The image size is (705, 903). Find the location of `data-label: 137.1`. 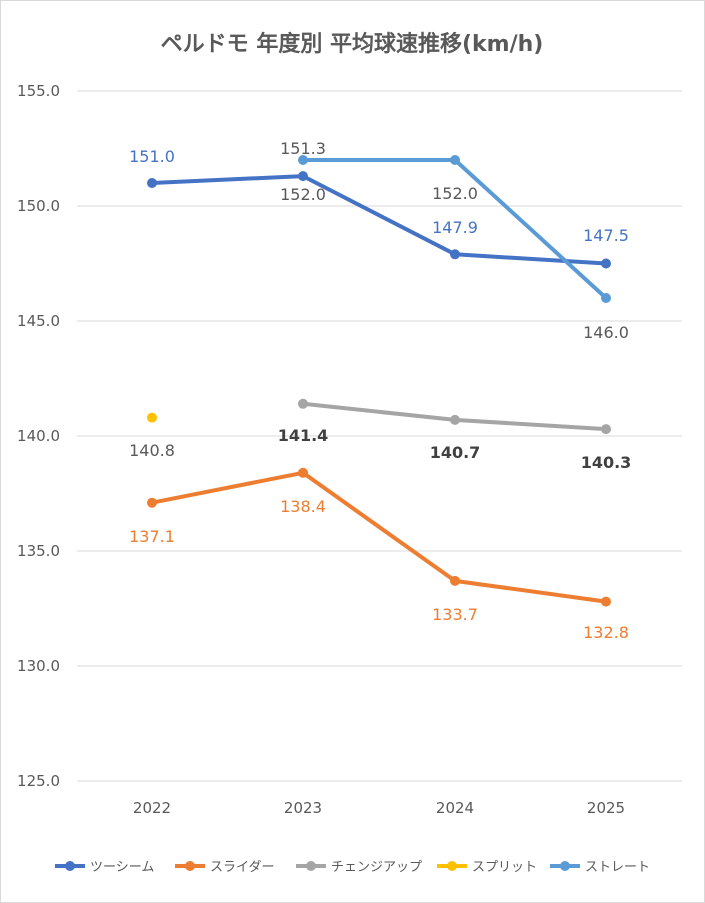

data-label: 137.1 is located at coordinates (152, 536).